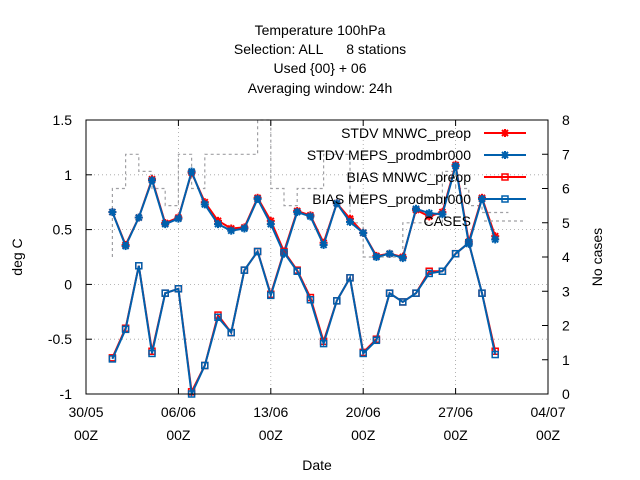 This screenshot has height=480, width=640. I want to click on title-line-4: Averaging window: 24h, so click(320, 88).